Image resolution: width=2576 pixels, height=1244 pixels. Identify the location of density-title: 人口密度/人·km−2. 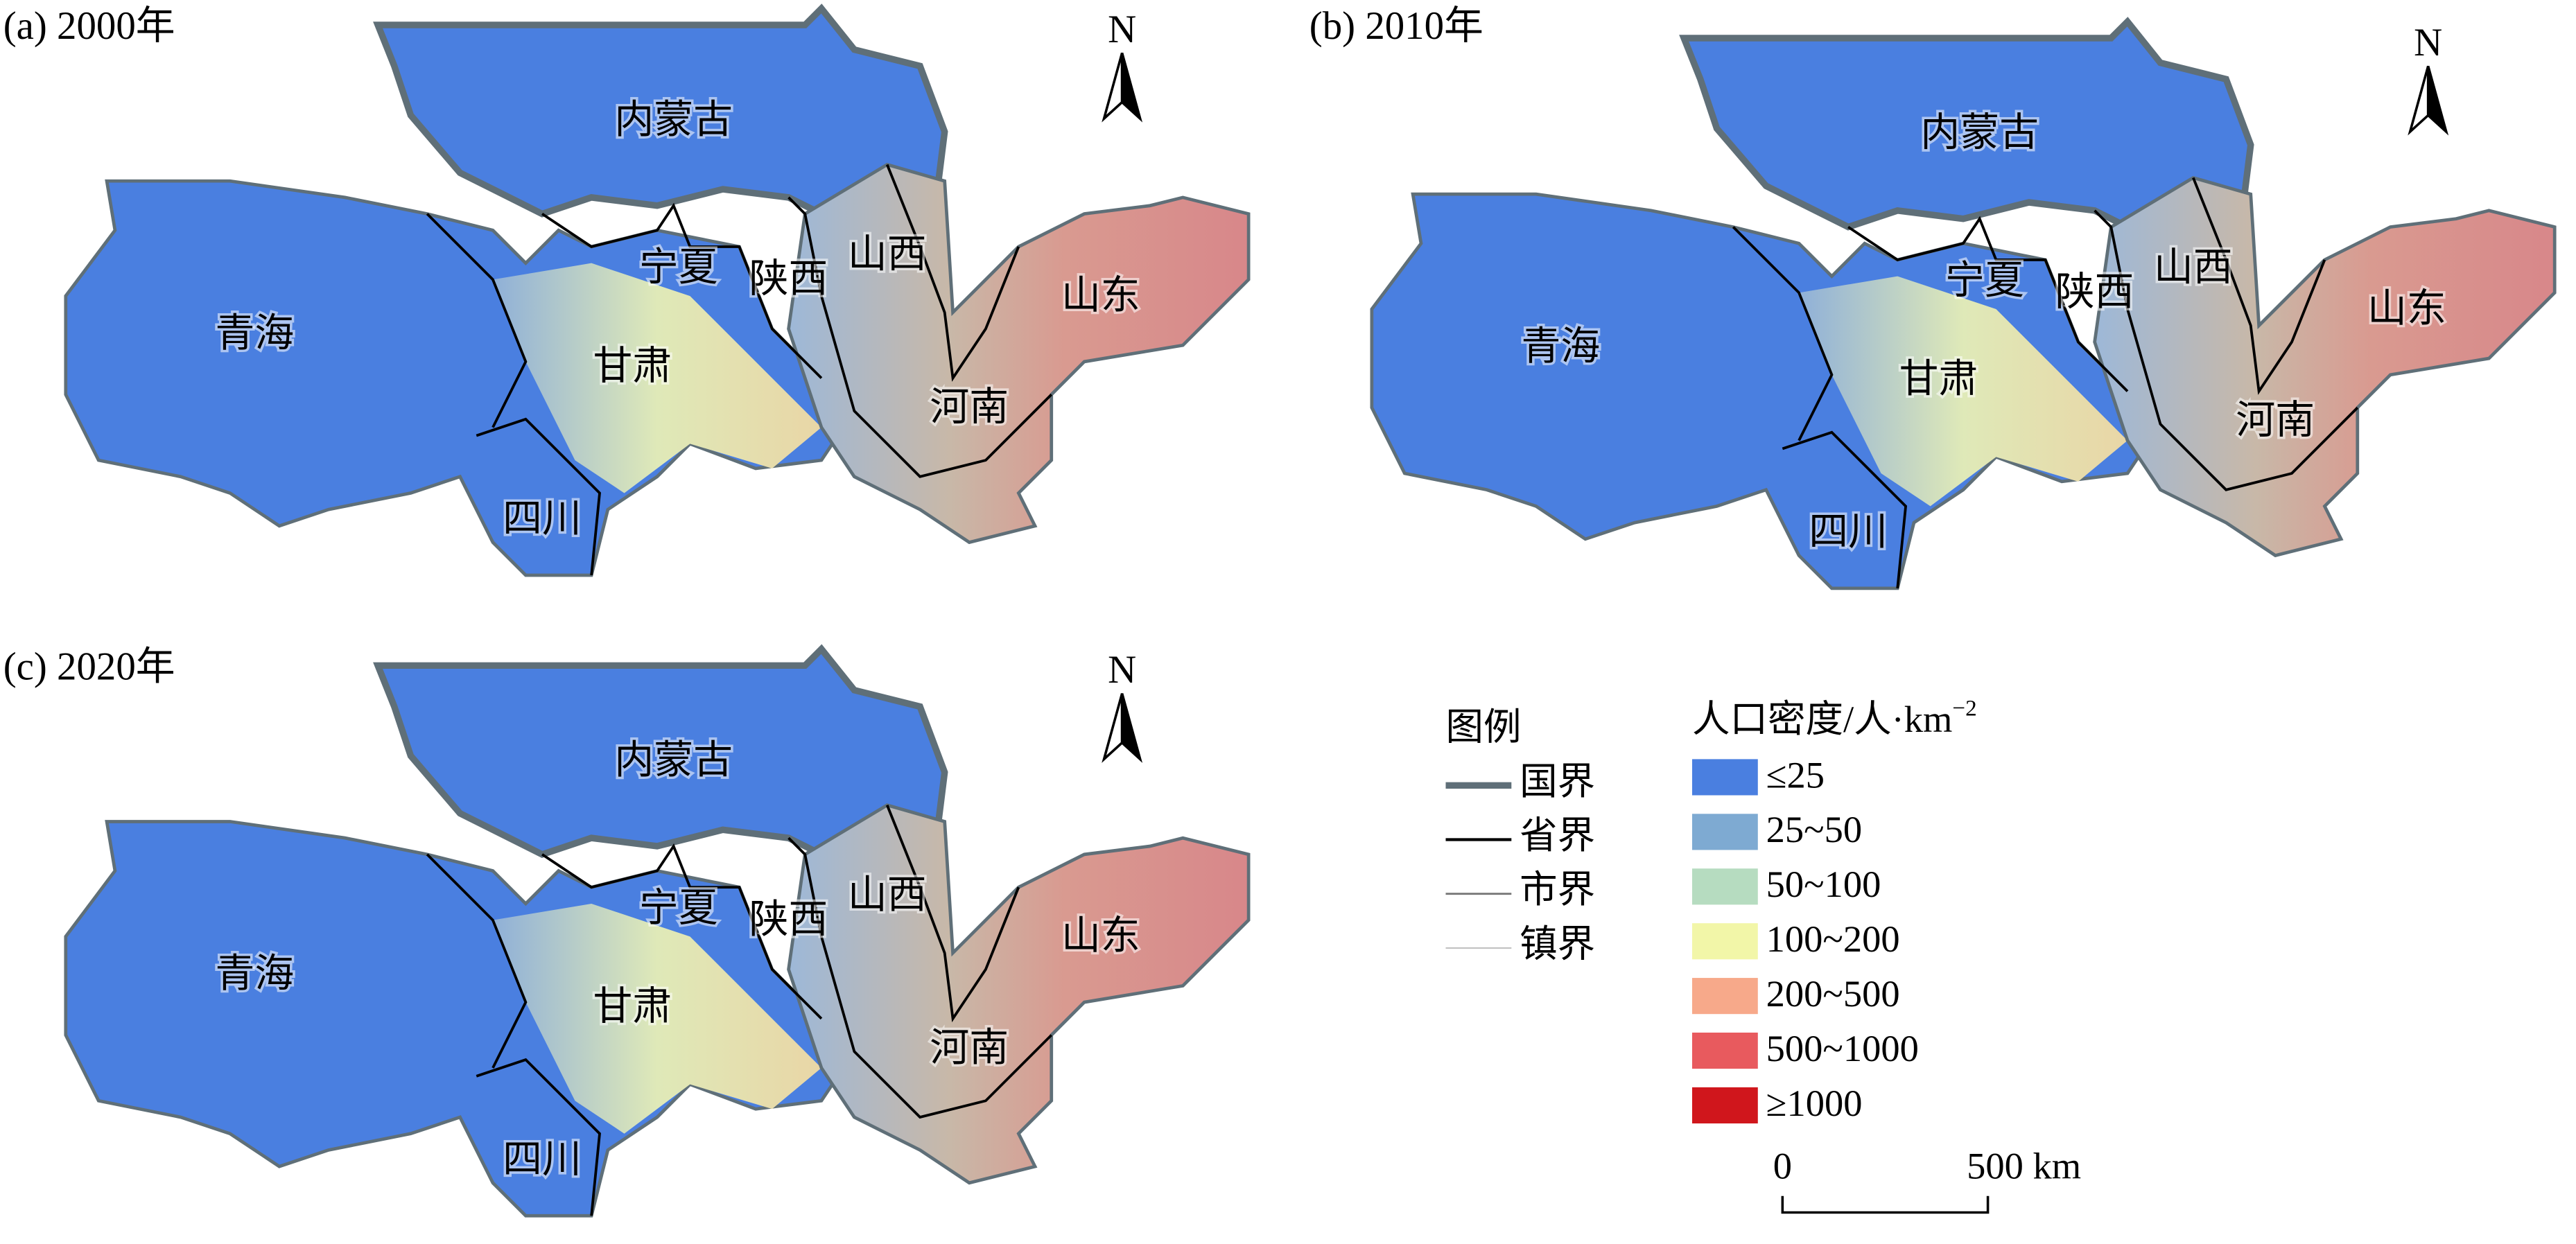
(1834, 717).